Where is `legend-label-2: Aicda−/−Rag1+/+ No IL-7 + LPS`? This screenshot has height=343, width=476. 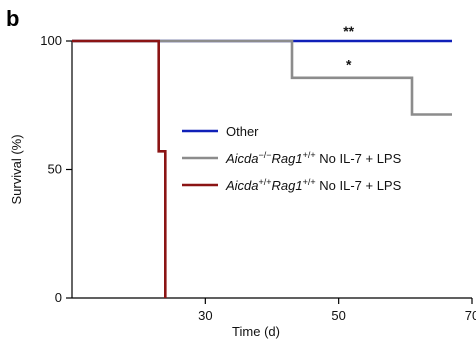
legend-label-2: Aicda−/−Rag1+/+ No IL-7 + LPS is located at coordinates (313, 158).